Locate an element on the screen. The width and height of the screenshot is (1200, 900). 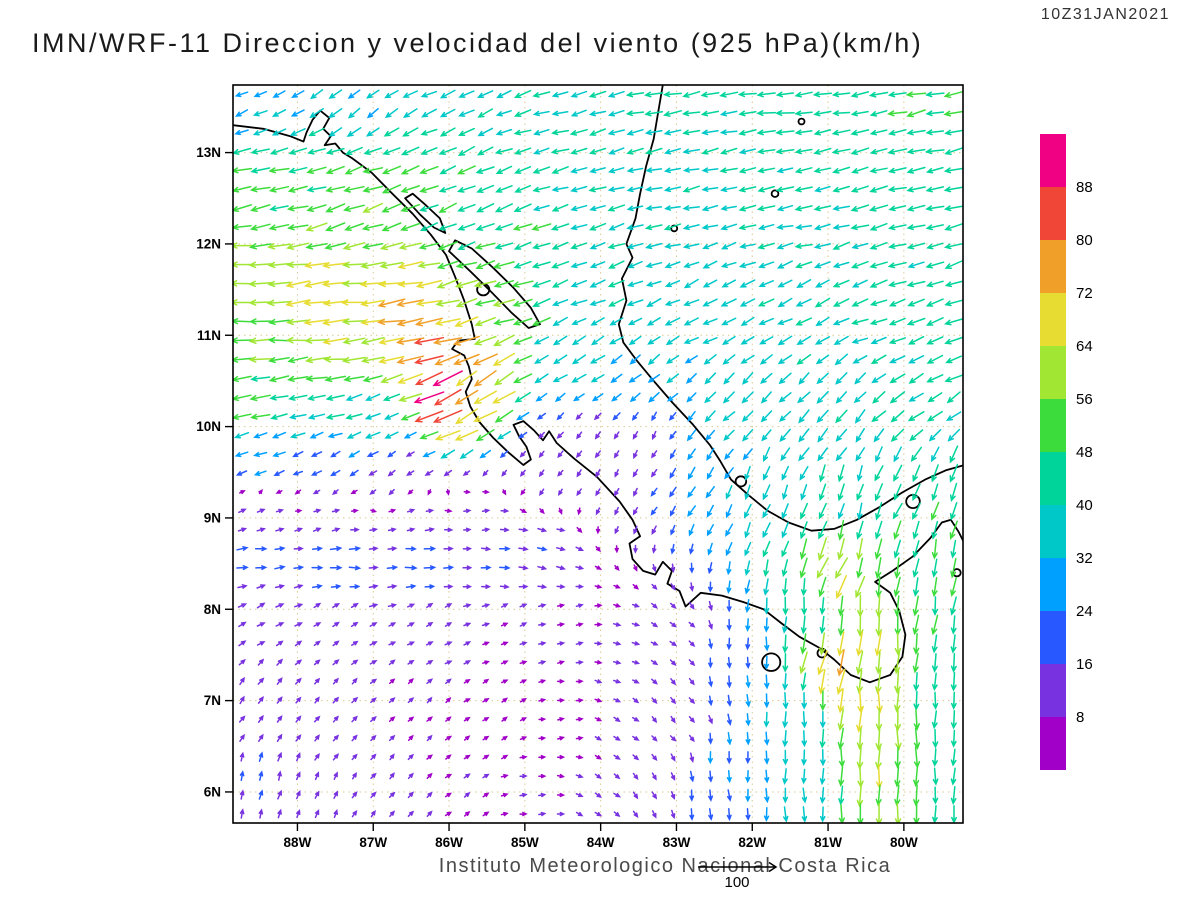
y-tick-label: 9N is located at coordinates (212, 517).